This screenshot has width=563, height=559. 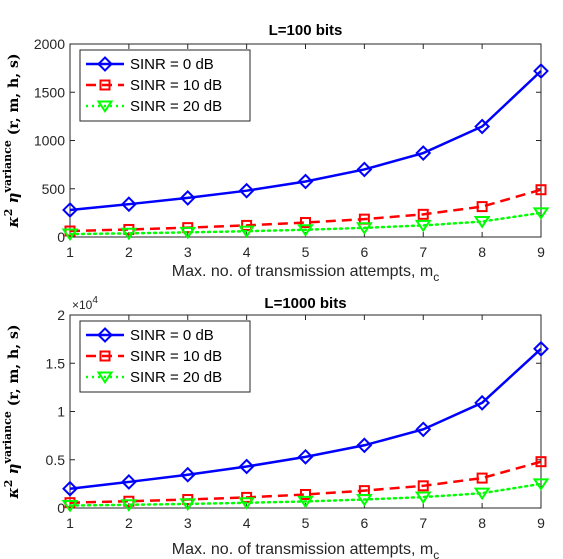 I want to click on chart-title: L=1000 bits, so click(x=305, y=303).